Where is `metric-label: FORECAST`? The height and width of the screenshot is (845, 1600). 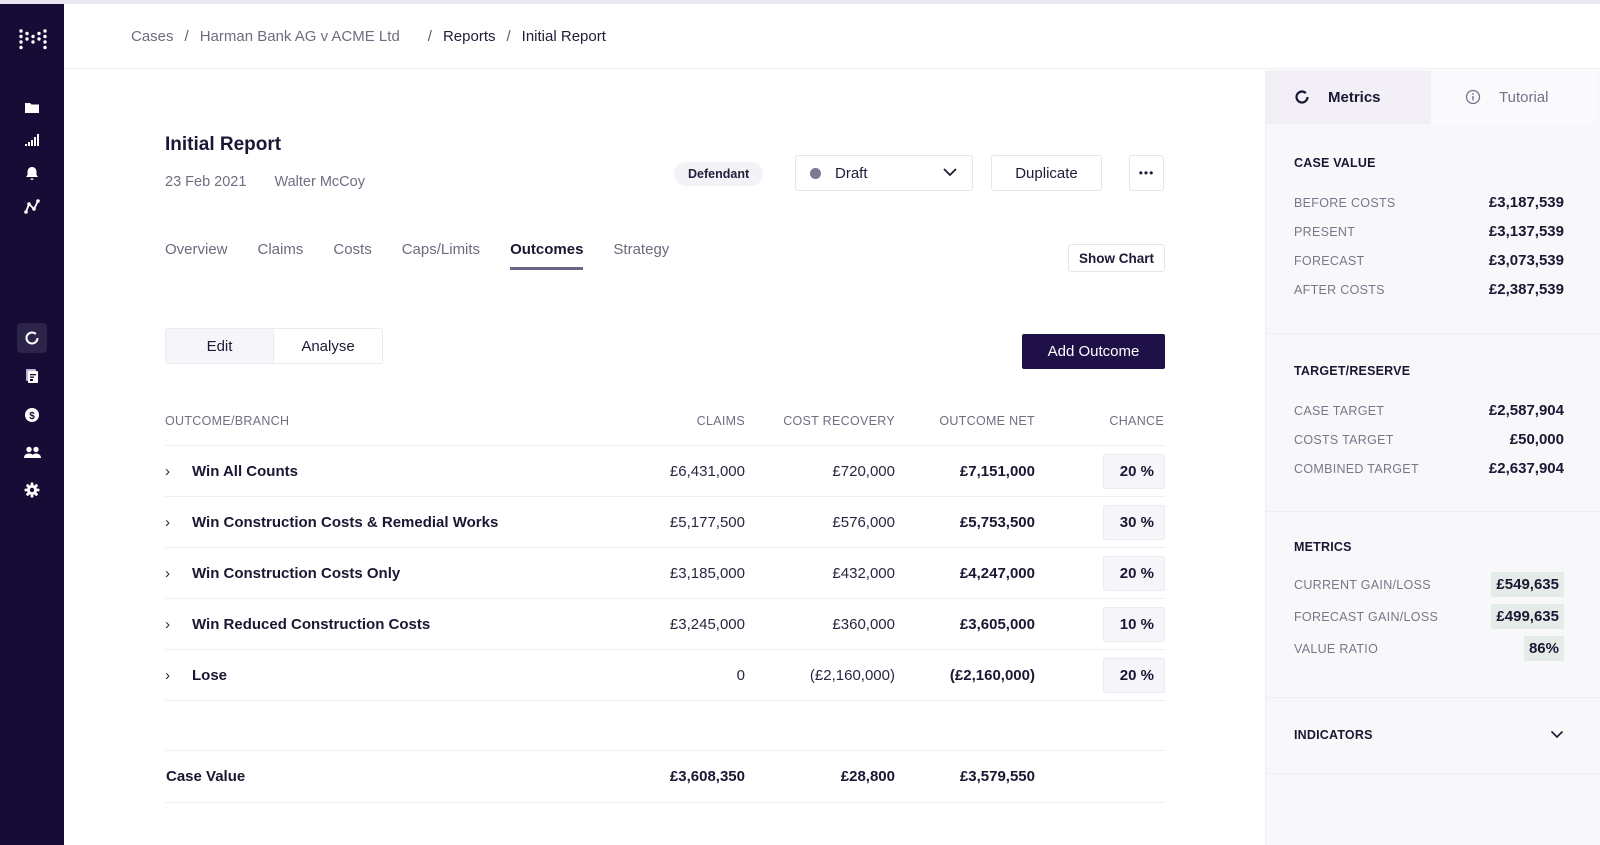 metric-label: FORECAST is located at coordinates (1329, 260).